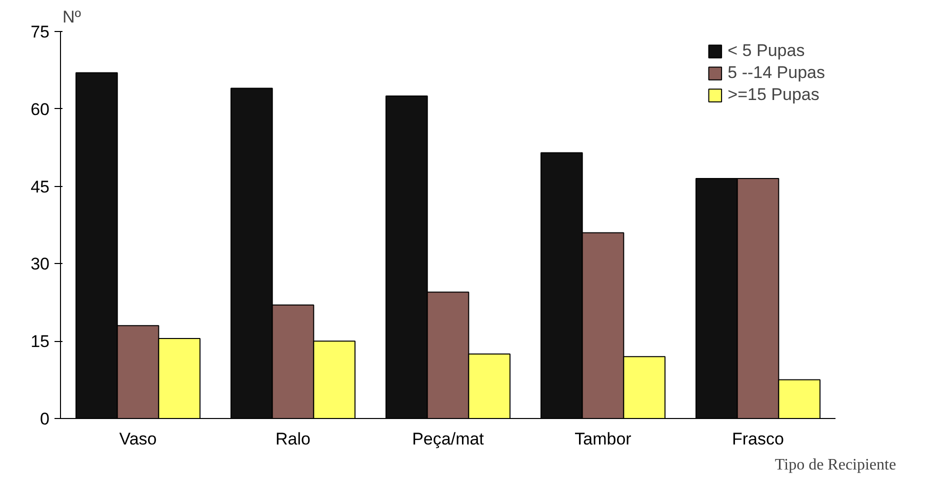 This screenshot has height=484, width=937. I want to click on x-tick-label: Ralo, so click(293, 439).